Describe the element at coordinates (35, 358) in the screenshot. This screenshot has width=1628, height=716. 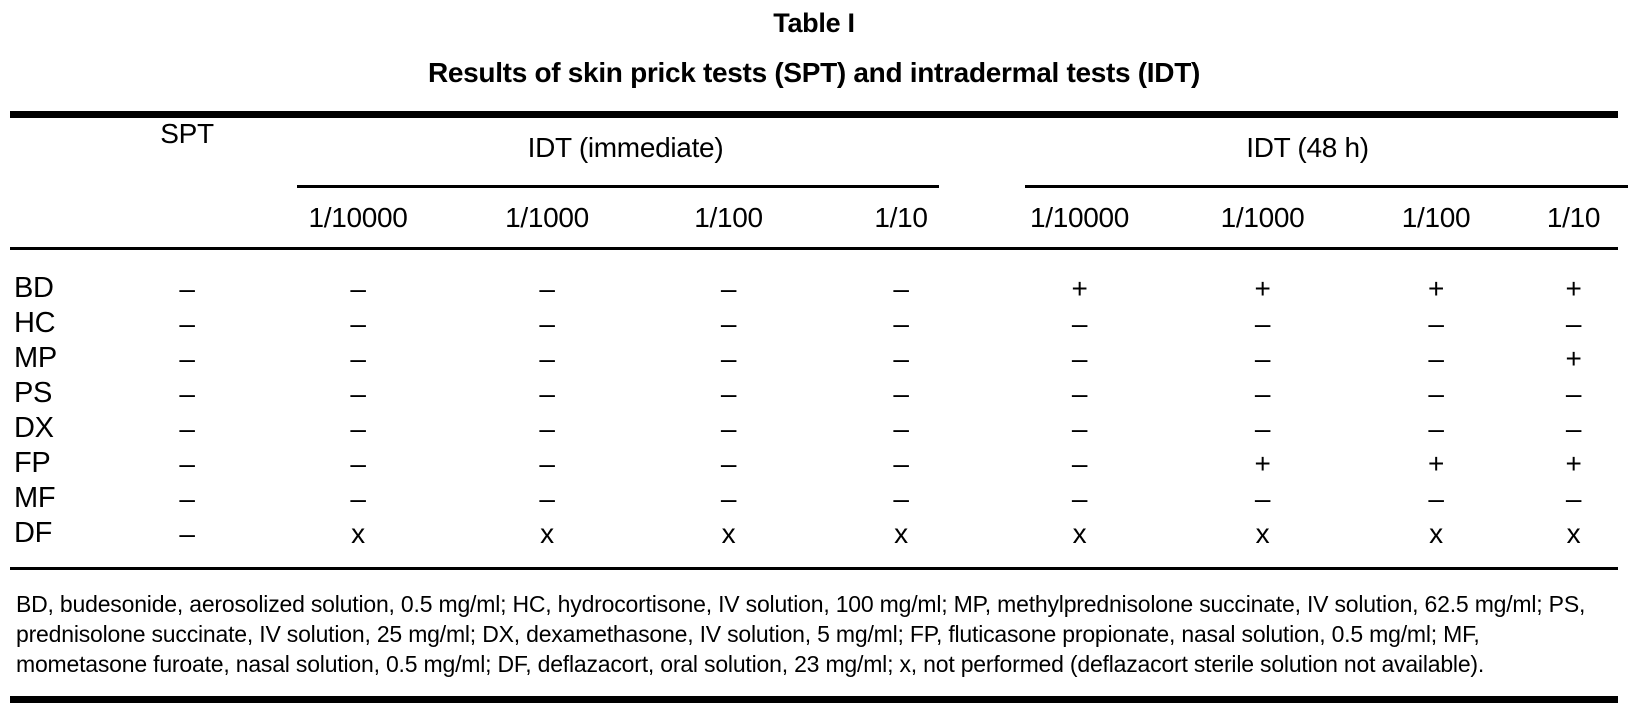
I see `row-label: MP` at that location.